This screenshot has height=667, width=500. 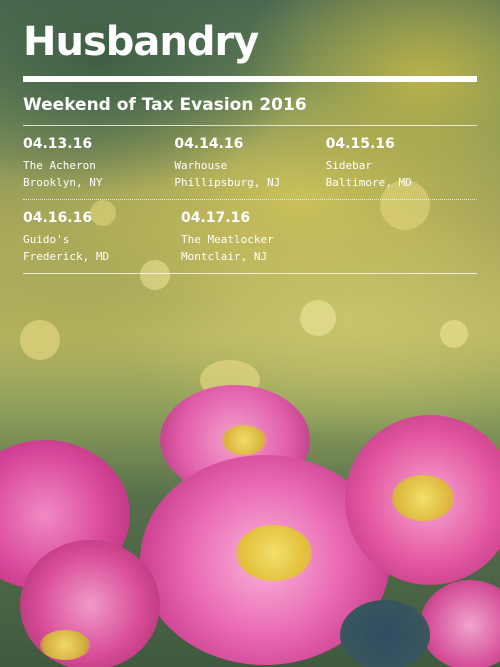 I want to click on tour-title: Weekend of Tax Evasion 2016, so click(x=165, y=105).